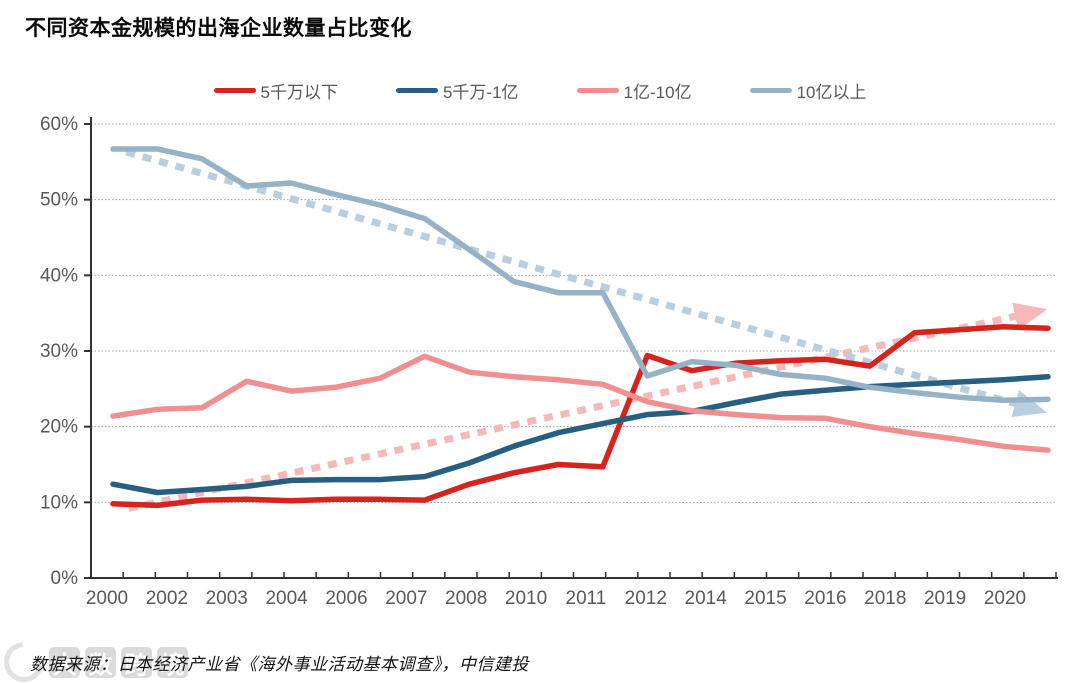 The image size is (1080, 683). I want to click on x-tick-label: 2020, so click(1005, 598).